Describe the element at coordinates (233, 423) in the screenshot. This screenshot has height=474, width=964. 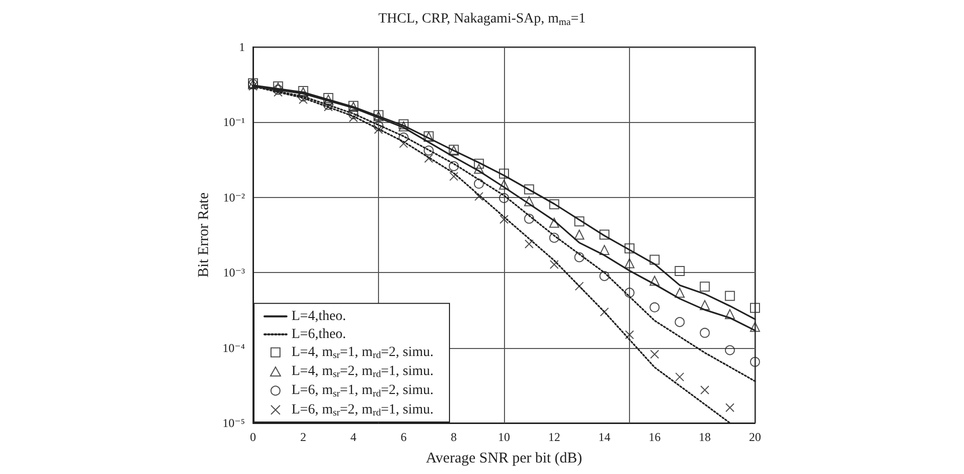
I see `y-tick-label: 10⁻⁵` at that location.